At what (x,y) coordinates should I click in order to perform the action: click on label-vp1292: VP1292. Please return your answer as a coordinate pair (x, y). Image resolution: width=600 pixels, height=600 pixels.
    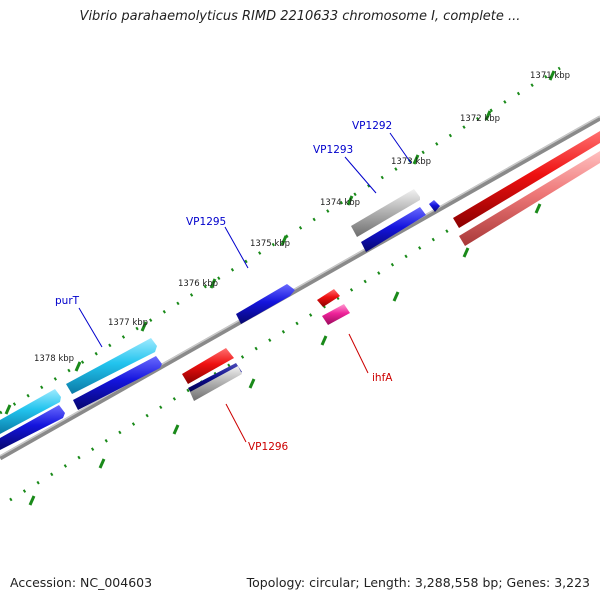
    Looking at the image, I should click on (372, 126).